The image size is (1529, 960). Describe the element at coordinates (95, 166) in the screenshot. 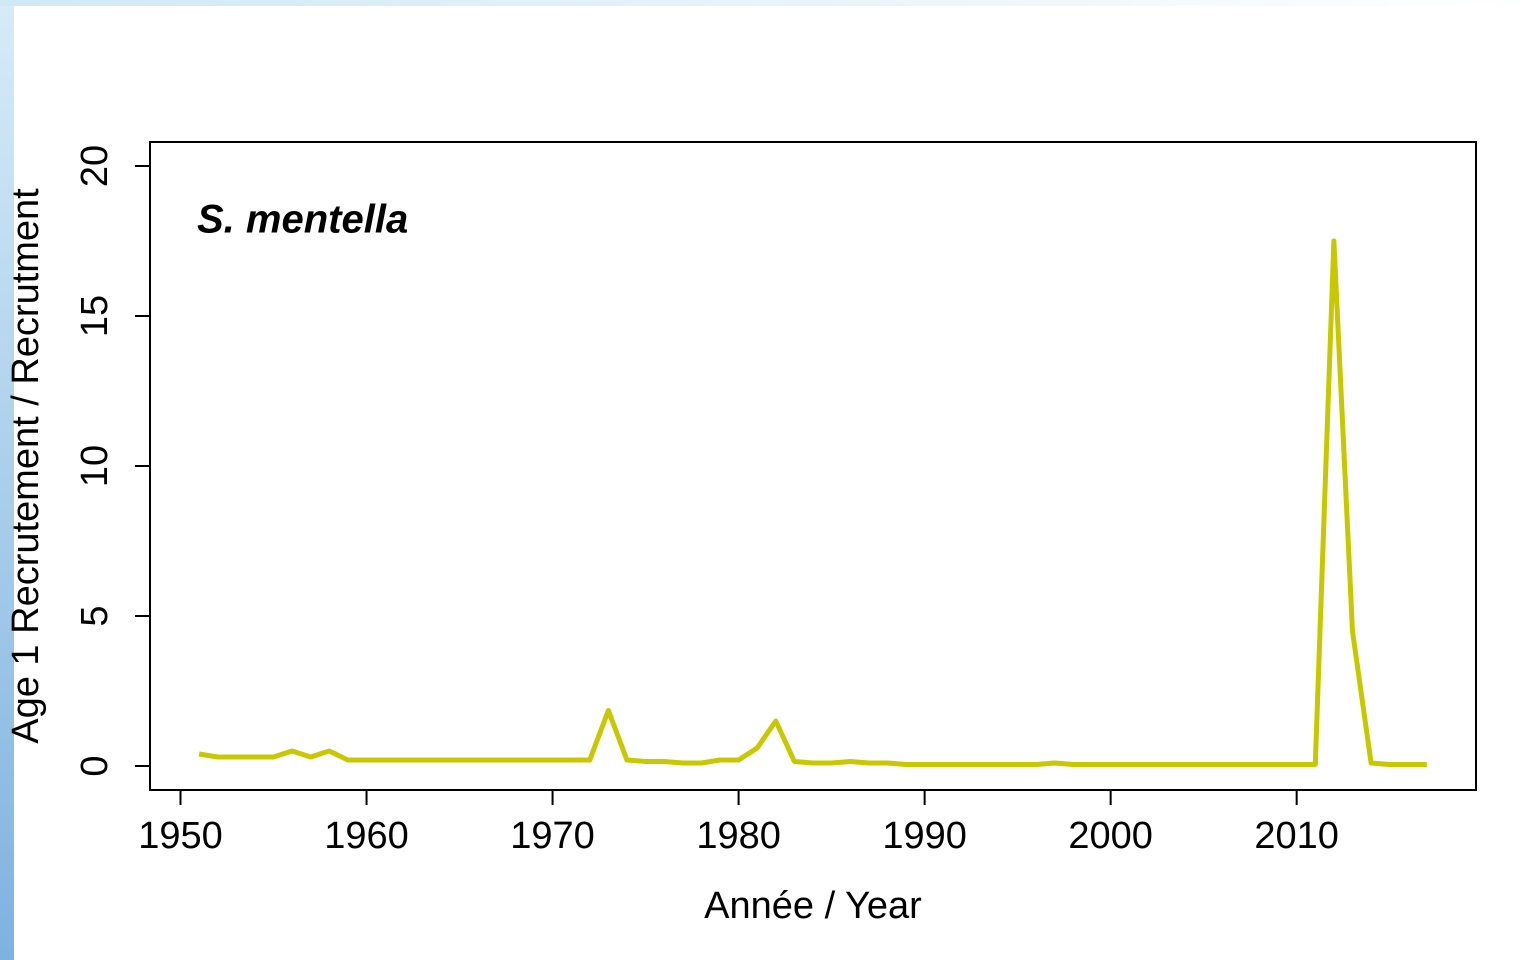

I see `y-tick-label: 20` at that location.